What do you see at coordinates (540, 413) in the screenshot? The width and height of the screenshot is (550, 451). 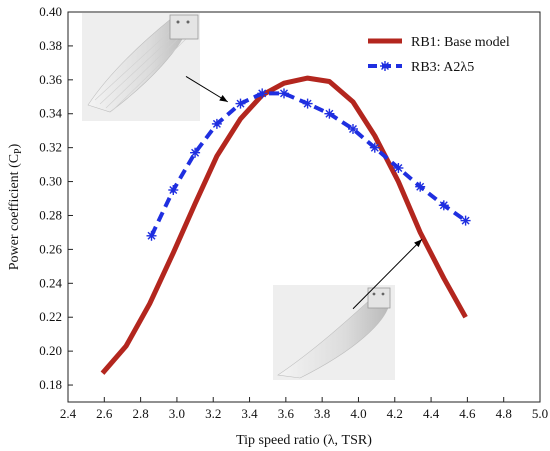 I see `x-tick-label: 5.0` at bounding box center [540, 413].